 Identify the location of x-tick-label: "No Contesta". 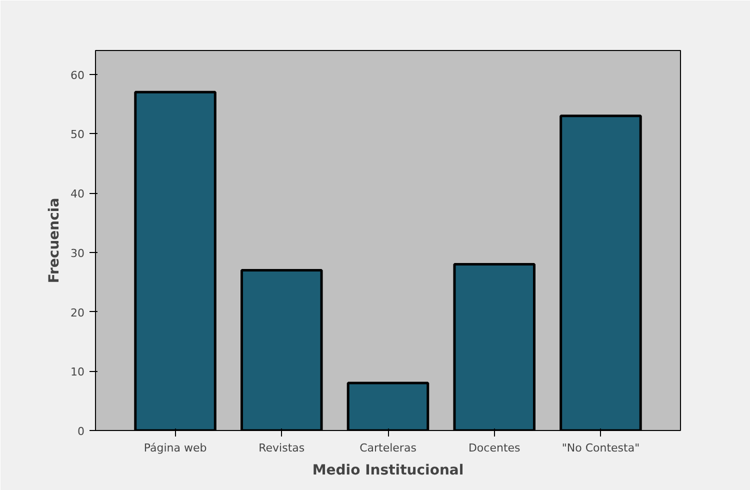
(601, 448).